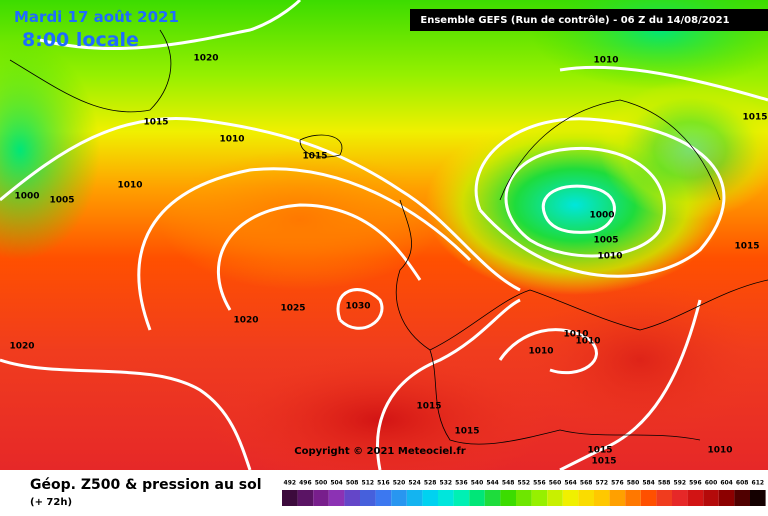  I want to click on scale-label: 576, so click(617, 483).